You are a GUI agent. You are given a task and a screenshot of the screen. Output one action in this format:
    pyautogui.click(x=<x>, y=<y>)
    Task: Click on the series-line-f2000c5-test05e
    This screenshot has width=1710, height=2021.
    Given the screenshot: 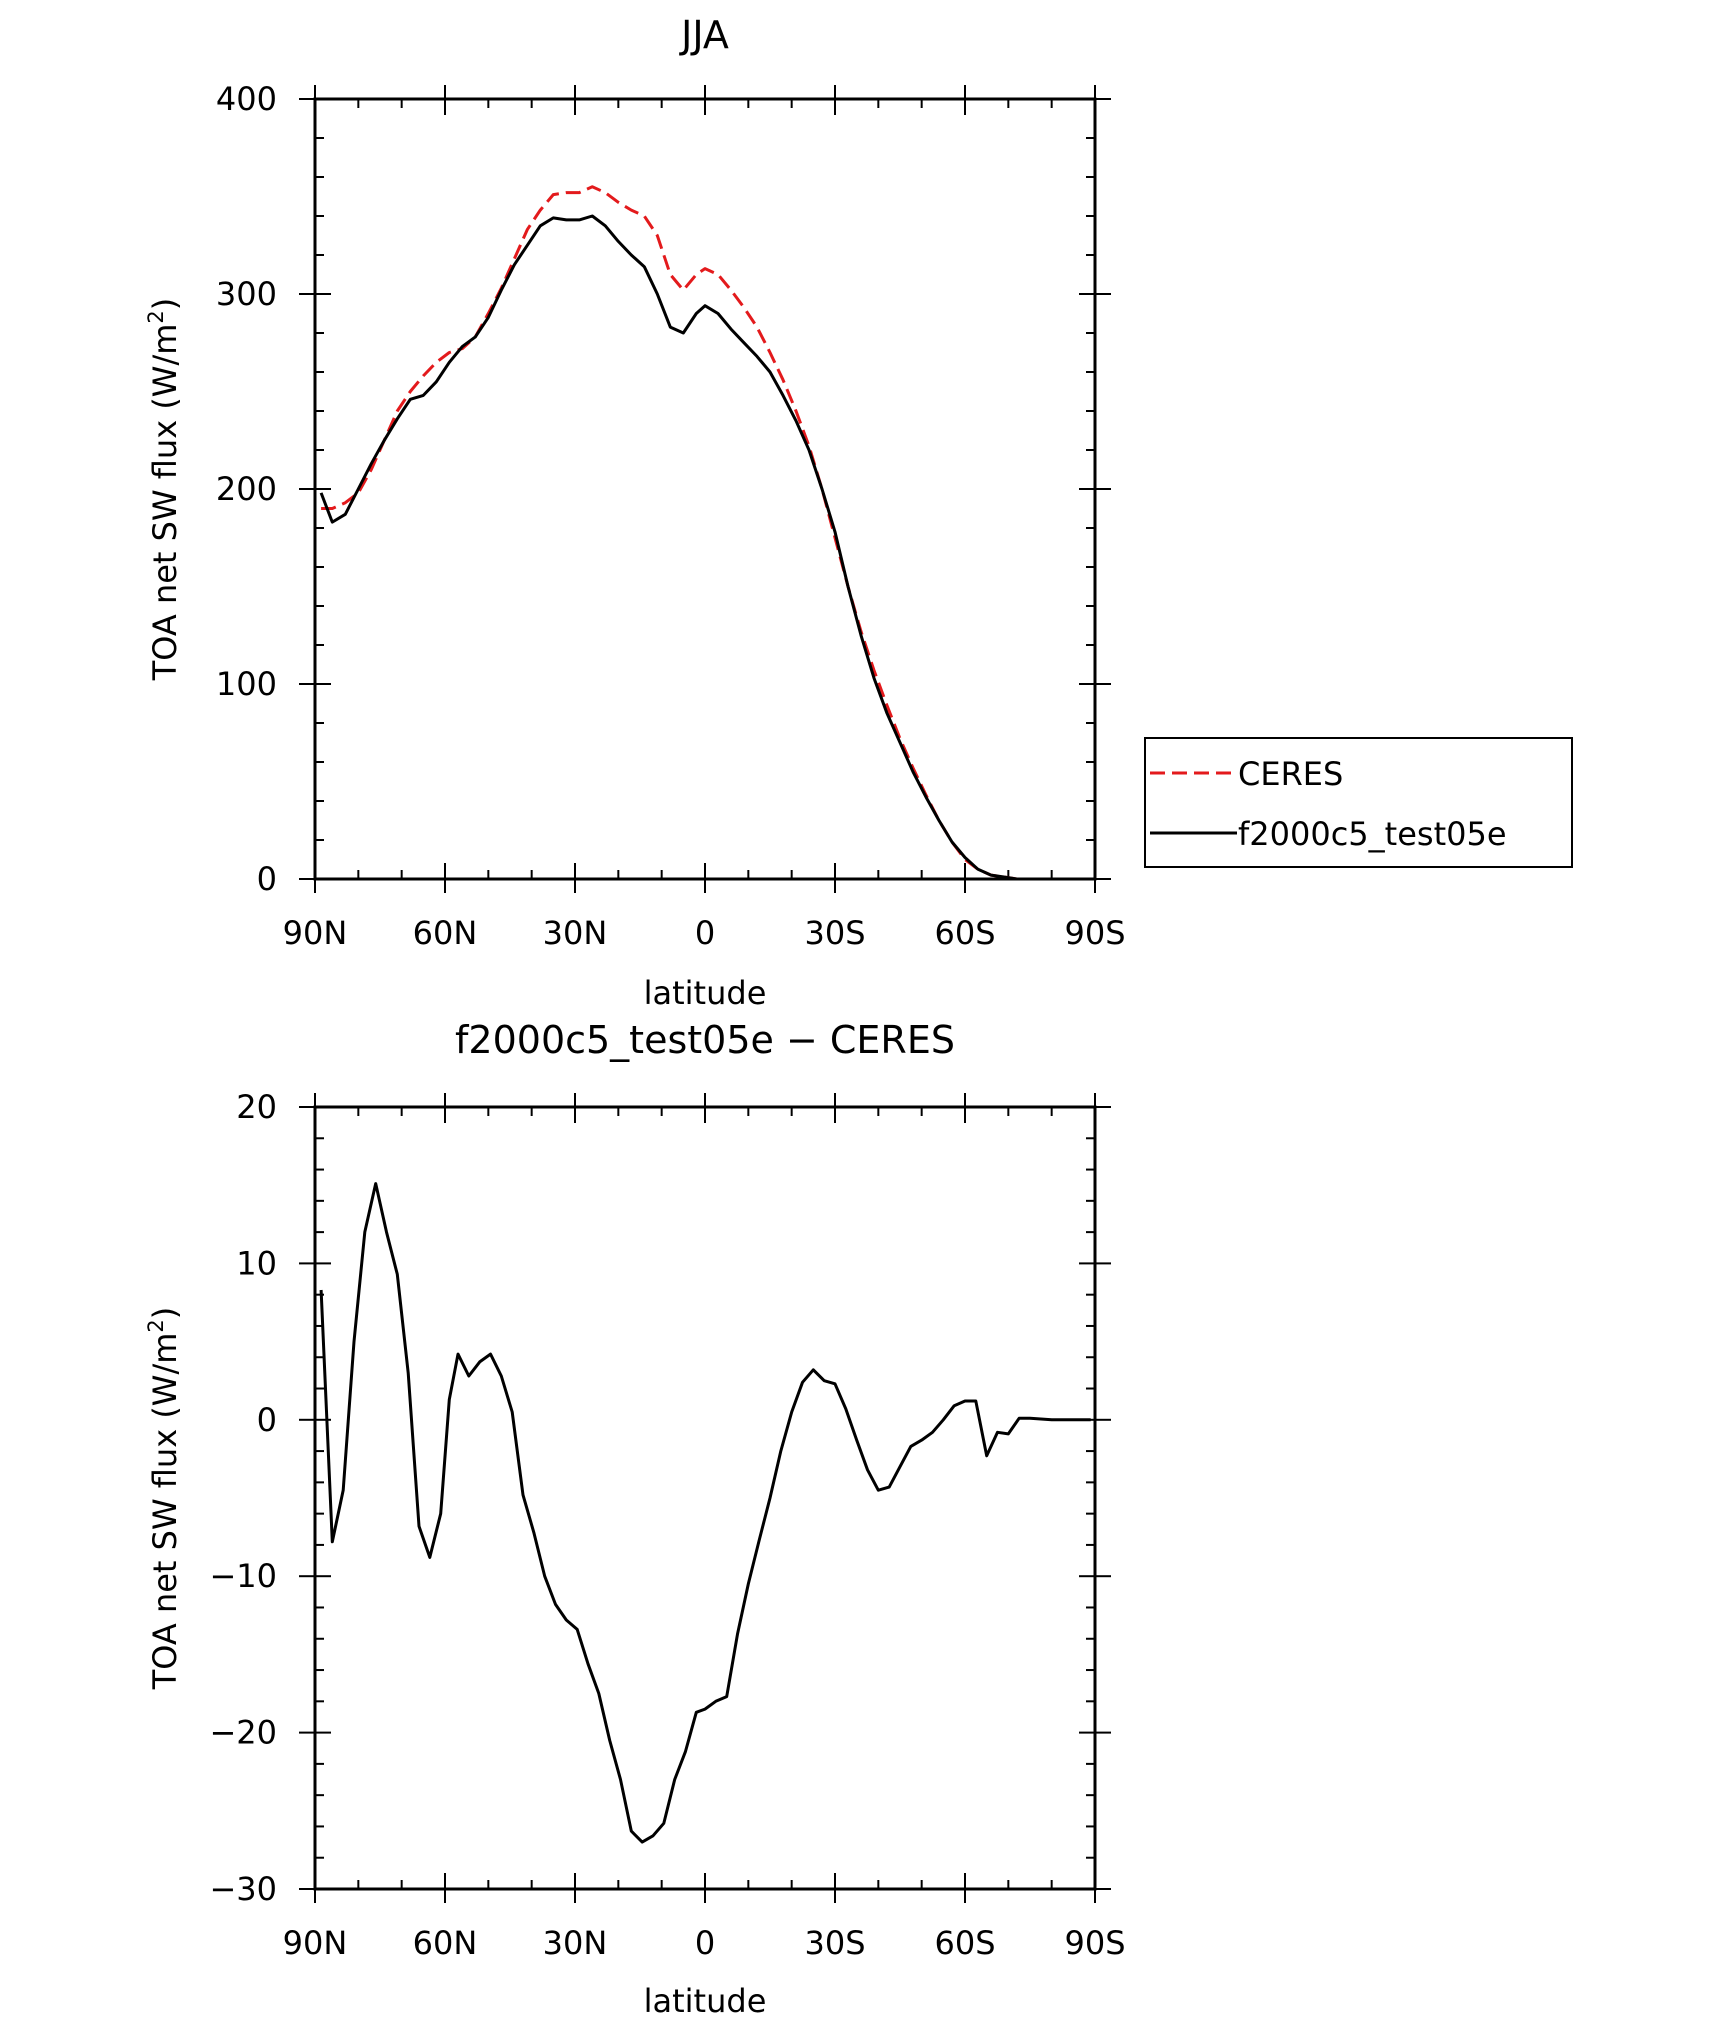 What is the action you would take?
    pyautogui.click(x=705, y=547)
    